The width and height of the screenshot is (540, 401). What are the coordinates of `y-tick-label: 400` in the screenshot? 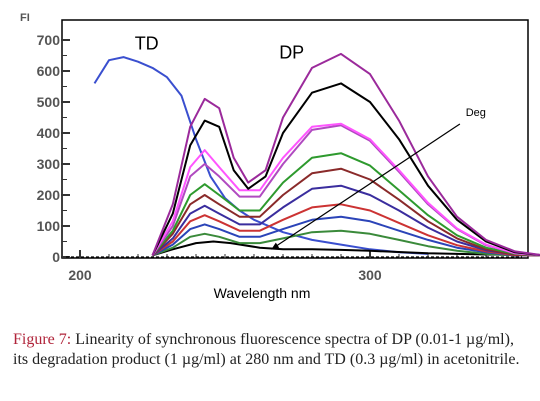 It's located at (49, 133).